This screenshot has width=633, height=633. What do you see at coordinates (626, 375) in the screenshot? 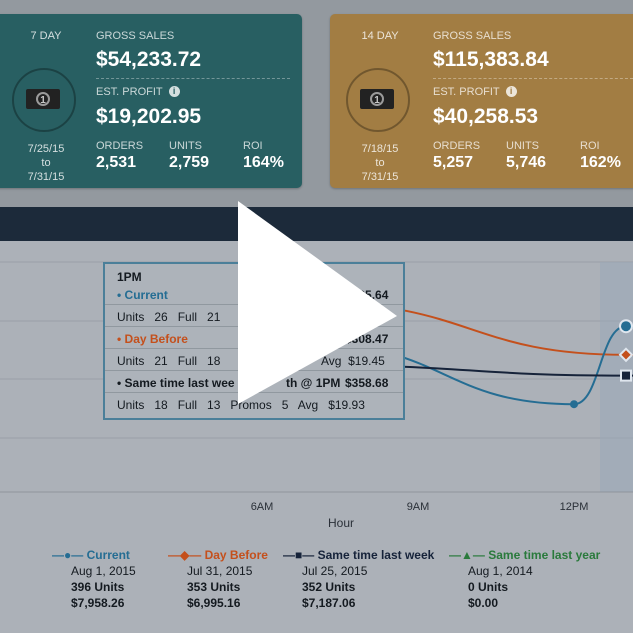
I see `data-point-last-week` at bounding box center [626, 375].